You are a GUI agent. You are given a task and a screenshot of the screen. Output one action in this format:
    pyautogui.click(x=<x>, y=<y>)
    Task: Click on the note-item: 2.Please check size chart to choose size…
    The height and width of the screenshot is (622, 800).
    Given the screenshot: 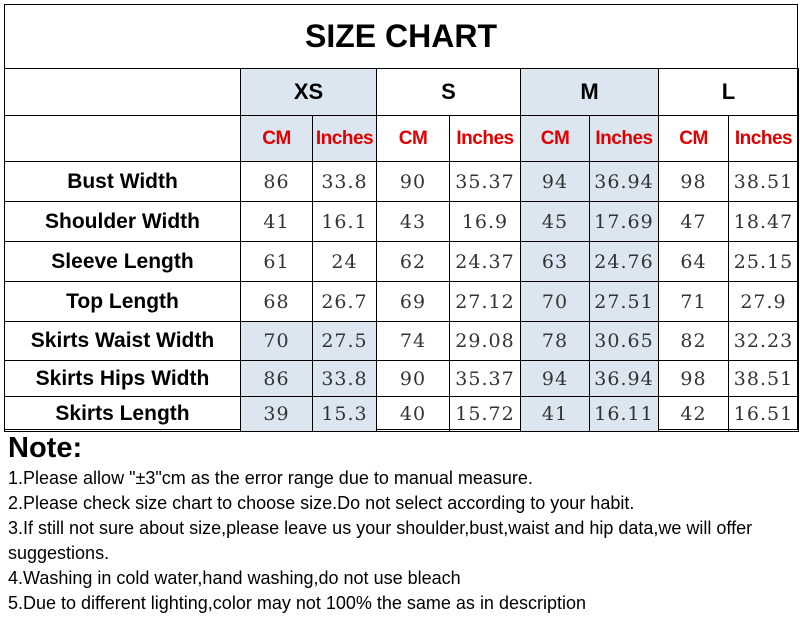 What is the action you would take?
    pyautogui.click(x=321, y=503)
    